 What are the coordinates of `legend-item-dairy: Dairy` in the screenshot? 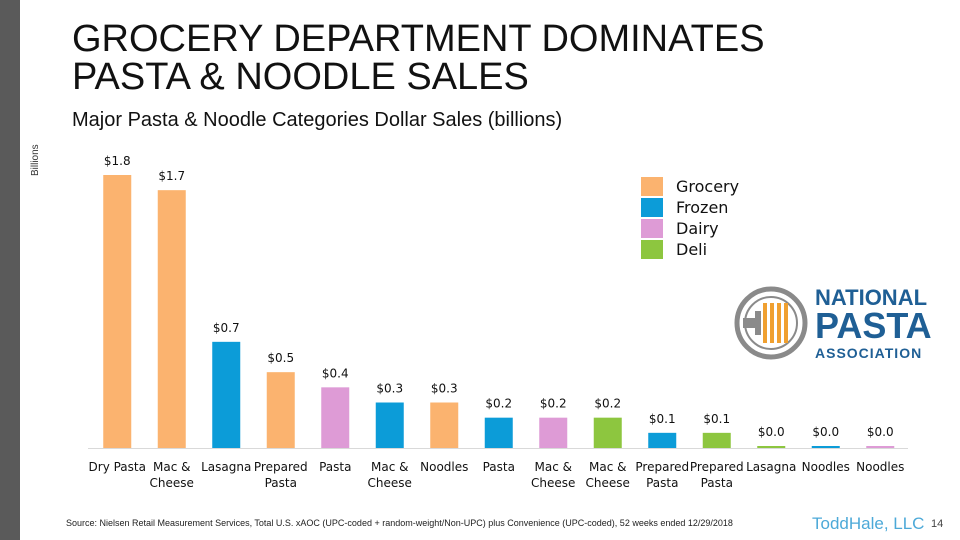 It's located at (690, 228).